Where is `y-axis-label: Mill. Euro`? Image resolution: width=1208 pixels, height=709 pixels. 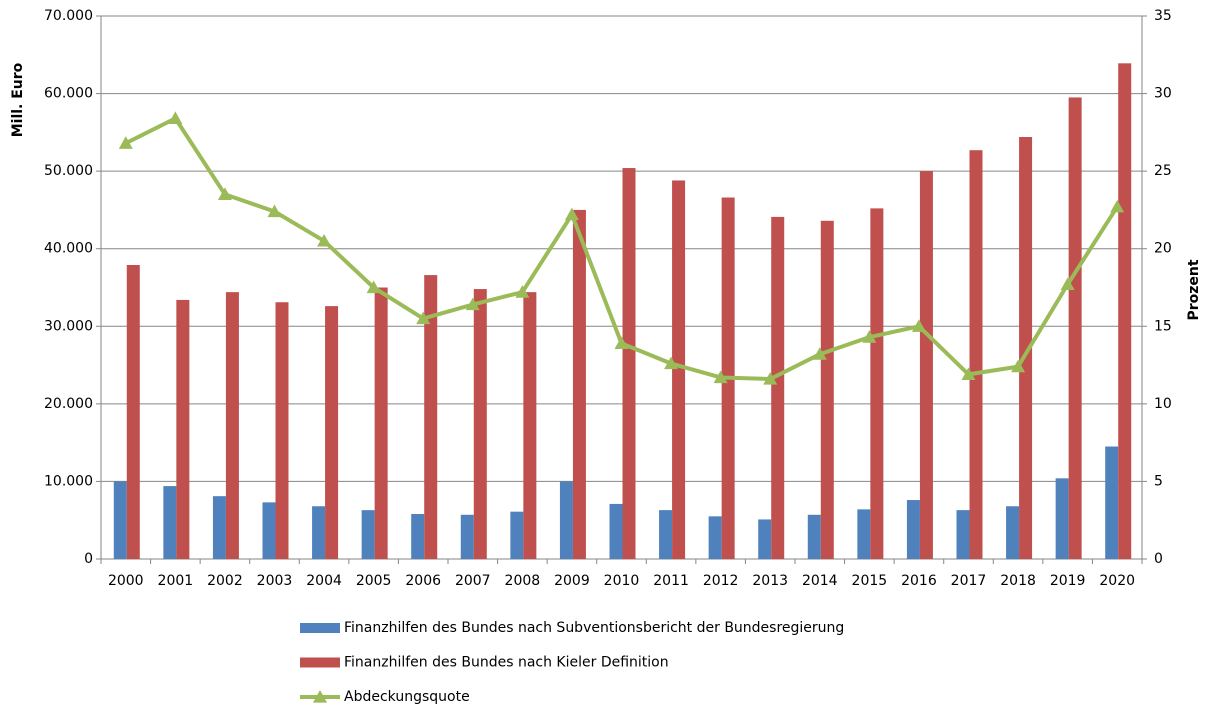 y-axis-label: Mill. Euro is located at coordinates (18, 99).